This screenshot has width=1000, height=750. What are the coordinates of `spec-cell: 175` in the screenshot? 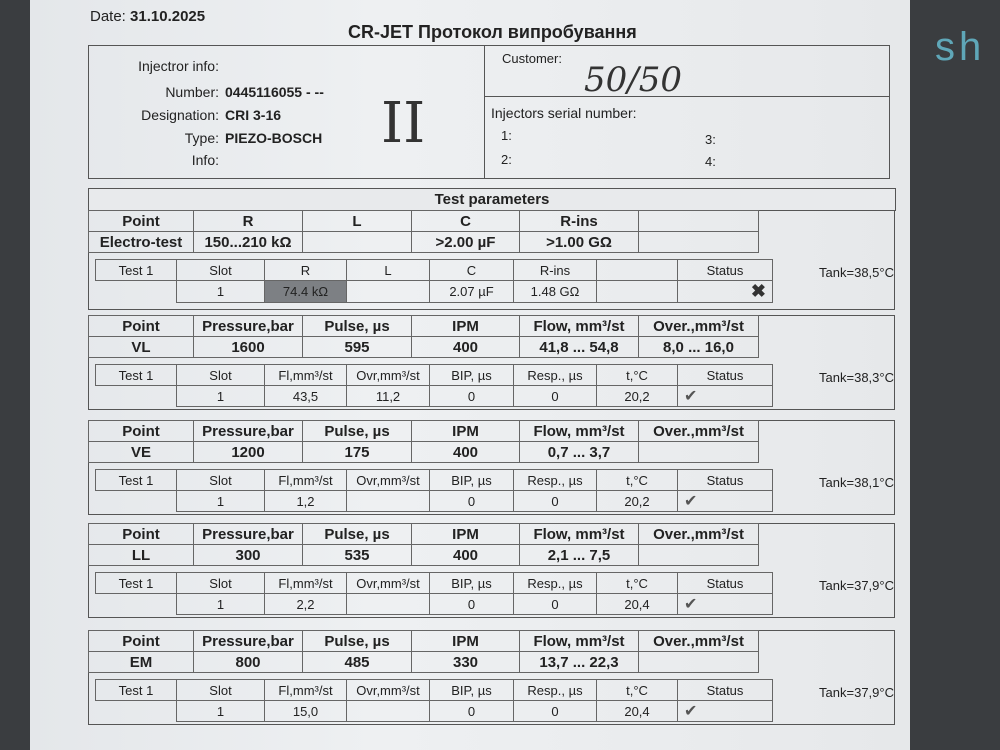 It's located at (357, 452).